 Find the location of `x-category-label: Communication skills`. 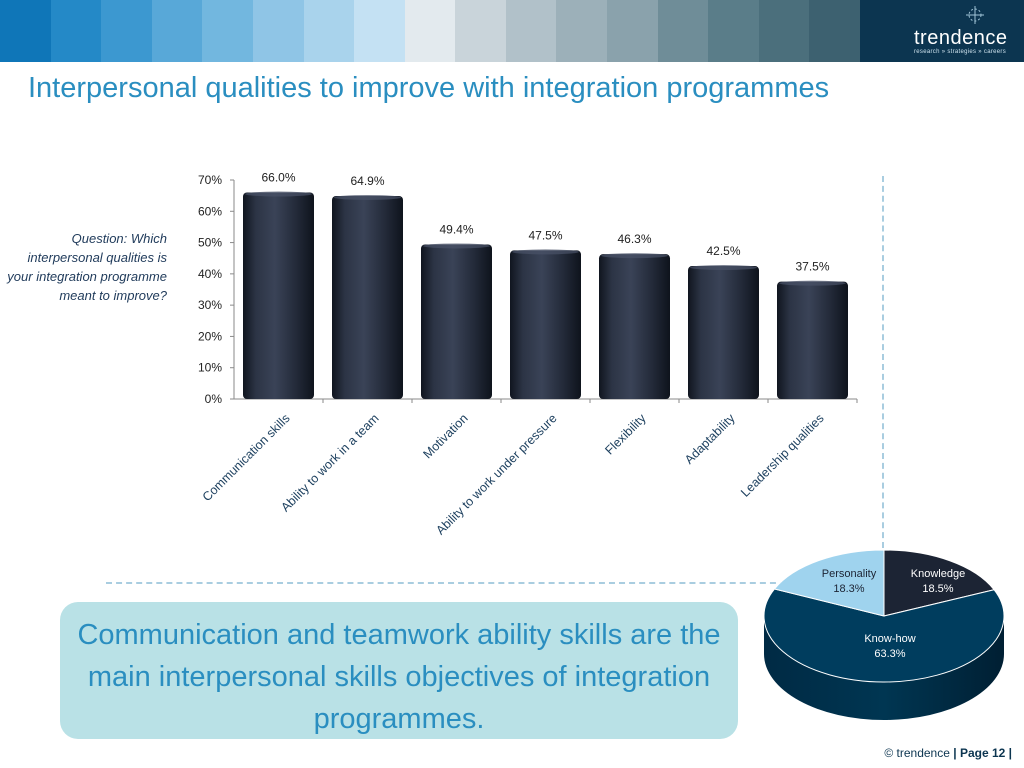

x-category-label: Communication skills is located at coordinates (246, 457).